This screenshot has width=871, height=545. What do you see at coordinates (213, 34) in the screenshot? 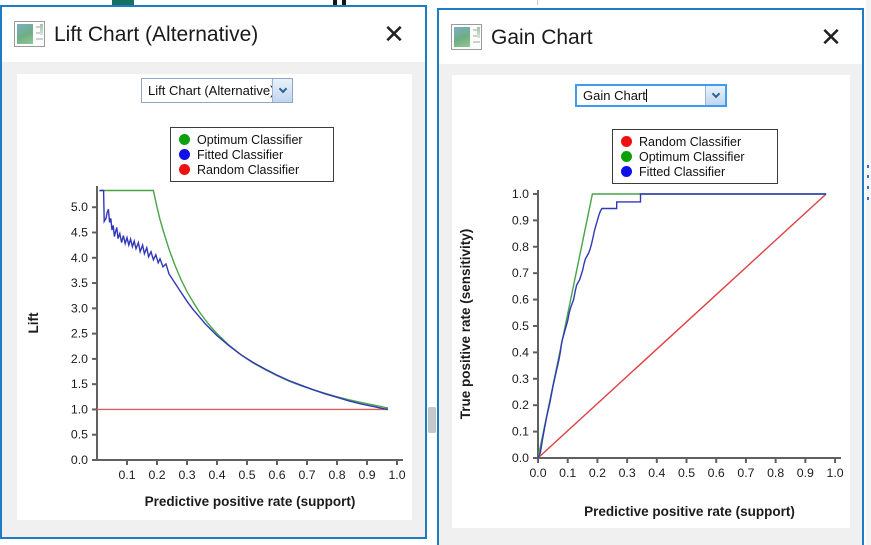
I see `titlebar: Lift Chart (Alternative) ✕` at bounding box center [213, 34].